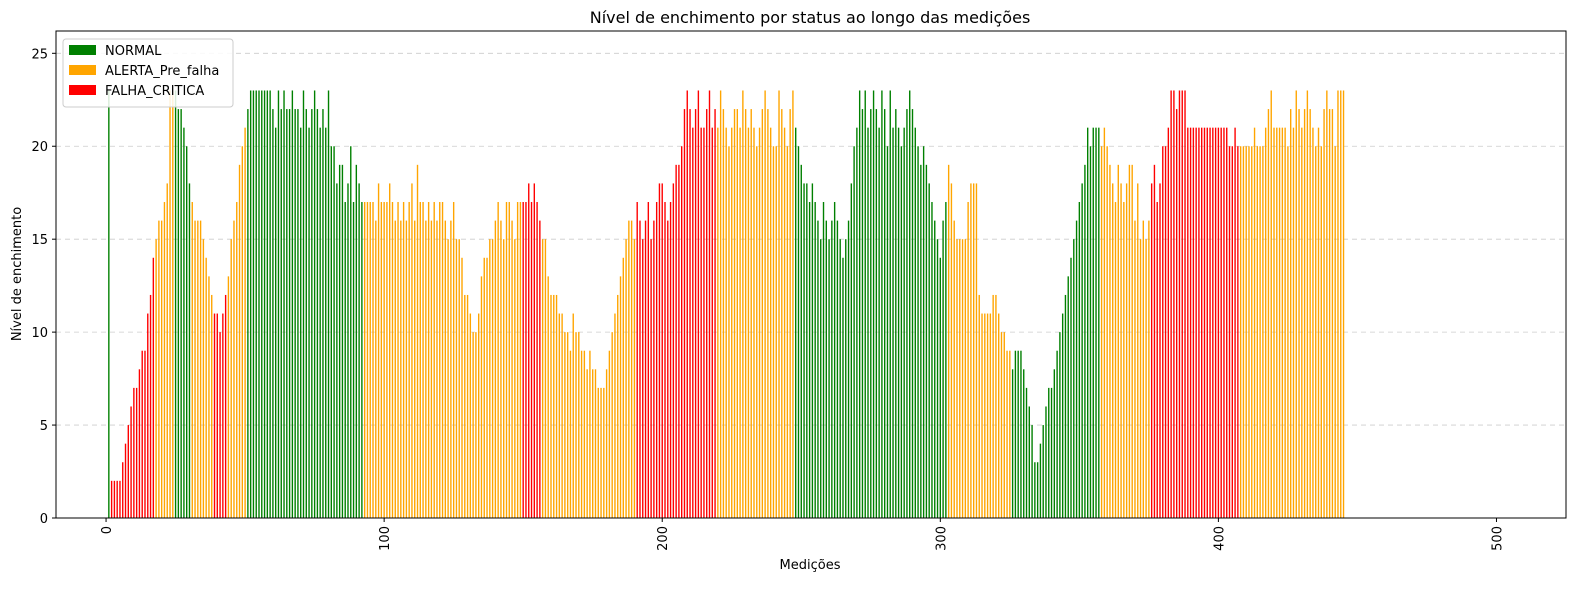  I want to click on legend-label: ALERTA_Pre_falha, so click(162, 71).